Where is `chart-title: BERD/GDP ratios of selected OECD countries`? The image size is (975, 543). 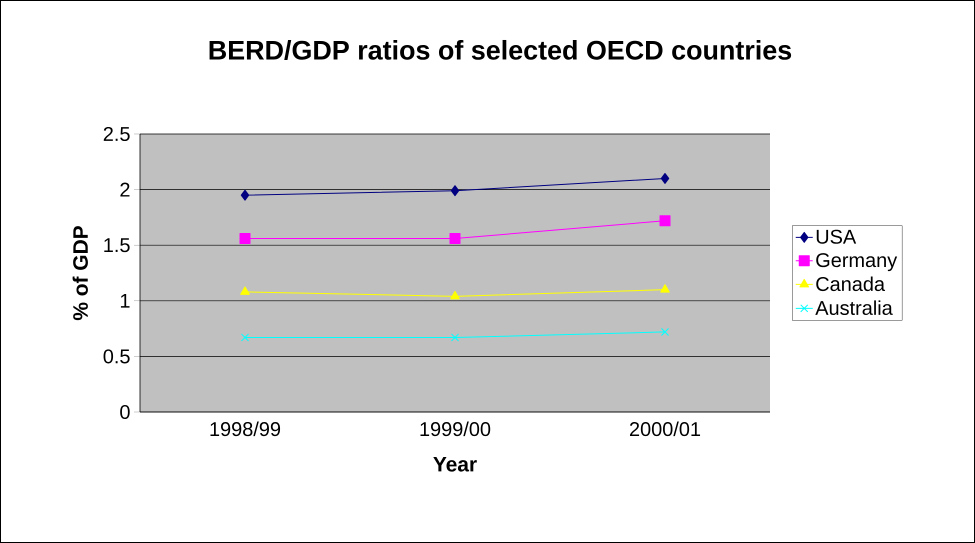
chart-title: BERD/GDP ratios of selected OECD countries is located at coordinates (501, 50).